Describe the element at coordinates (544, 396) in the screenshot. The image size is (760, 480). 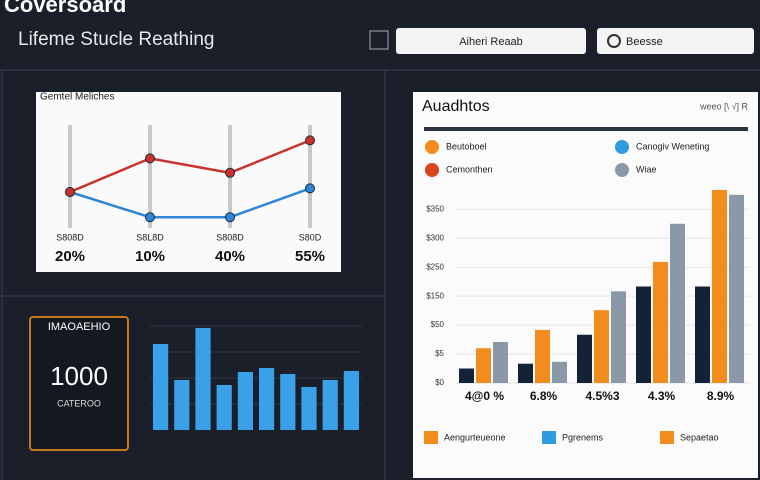
I see `x-label: 6.8%` at that location.